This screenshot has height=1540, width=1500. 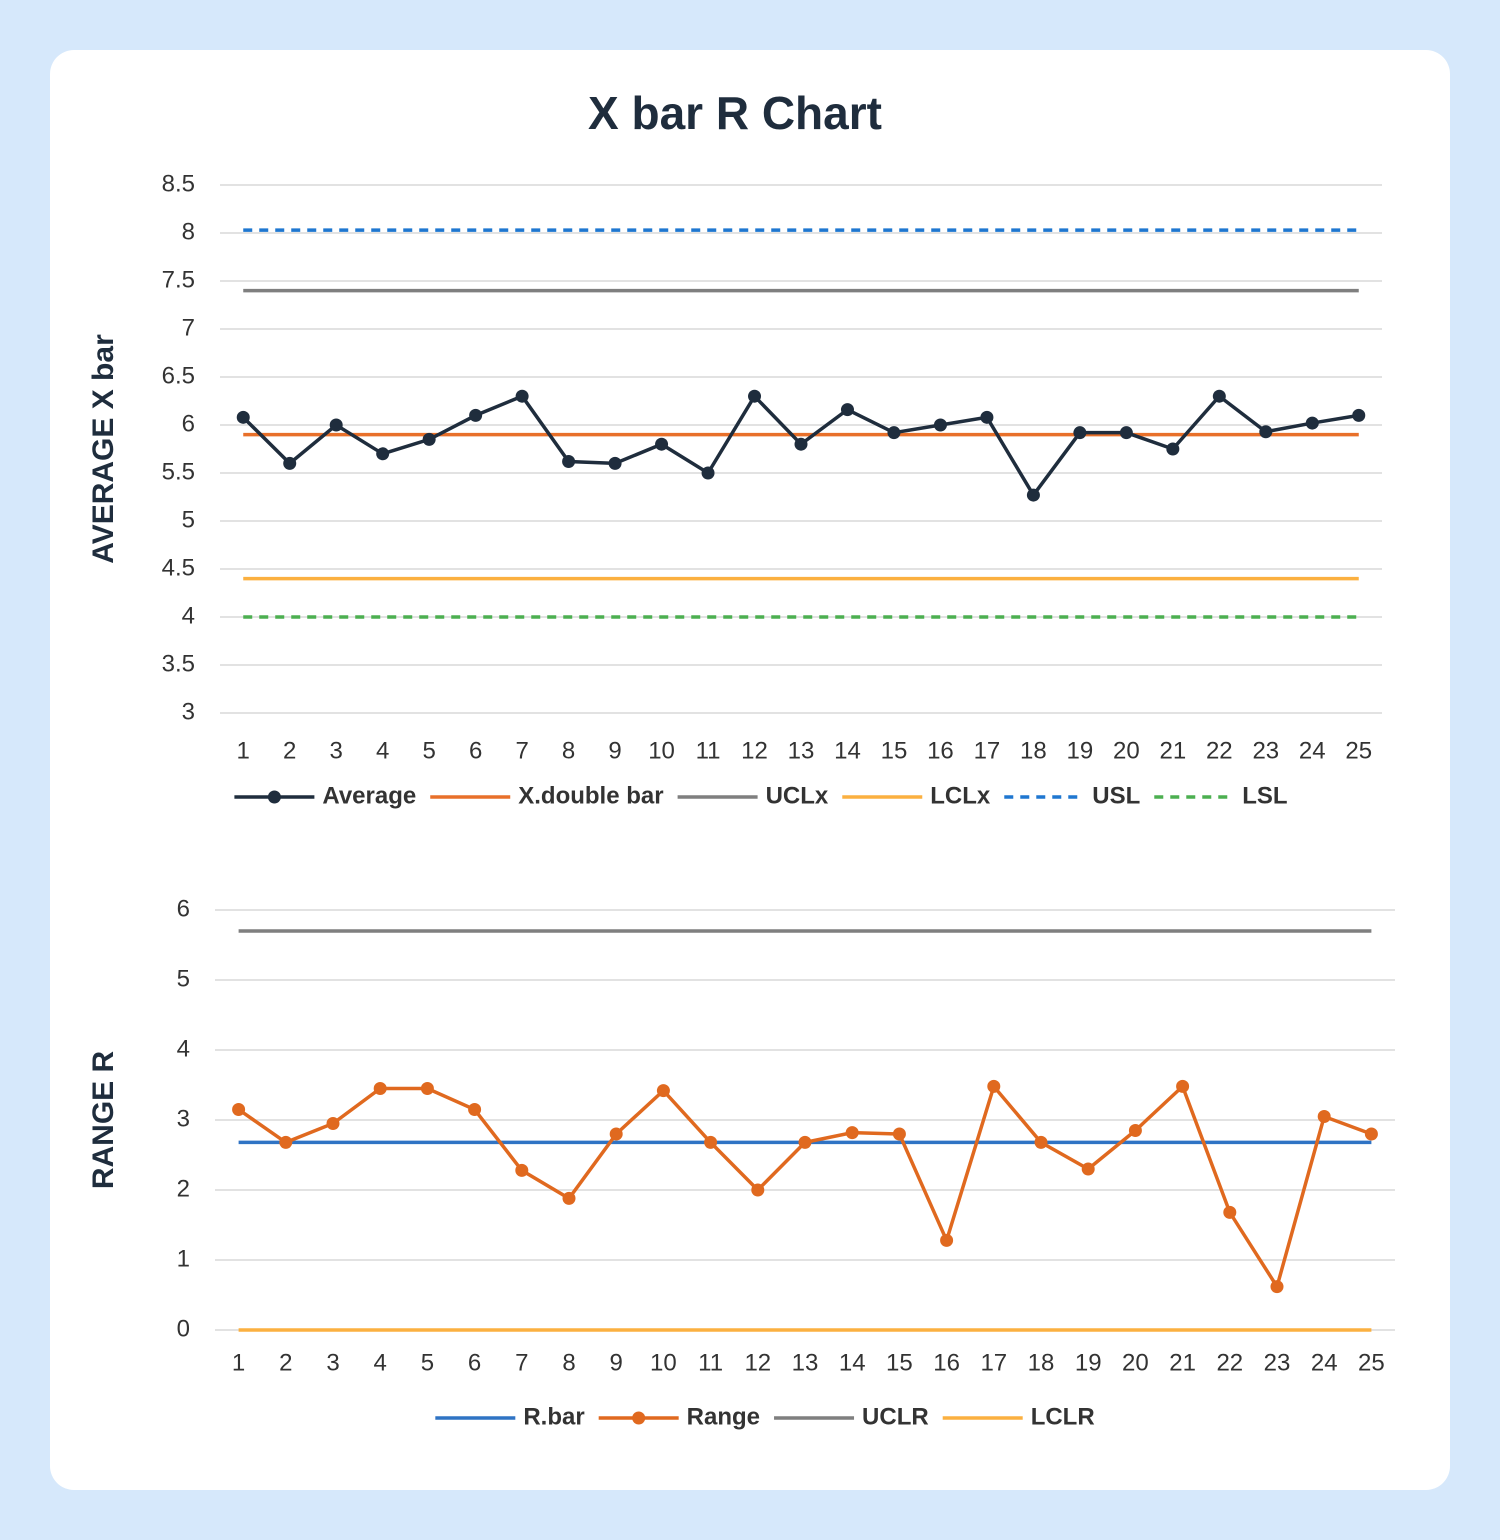 What do you see at coordinates (188, 327) in the screenshot?
I see `y-tick-label: 7` at bounding box center [188, 327].